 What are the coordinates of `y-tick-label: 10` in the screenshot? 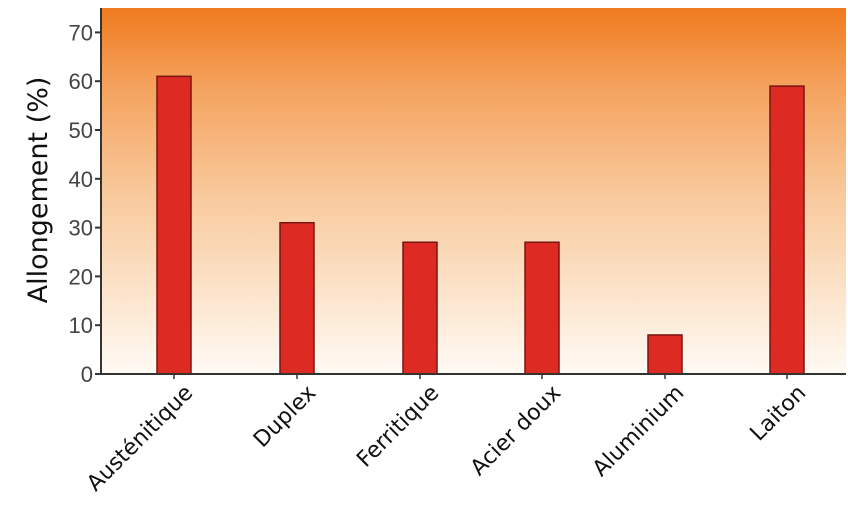 It's located at (81, 325).